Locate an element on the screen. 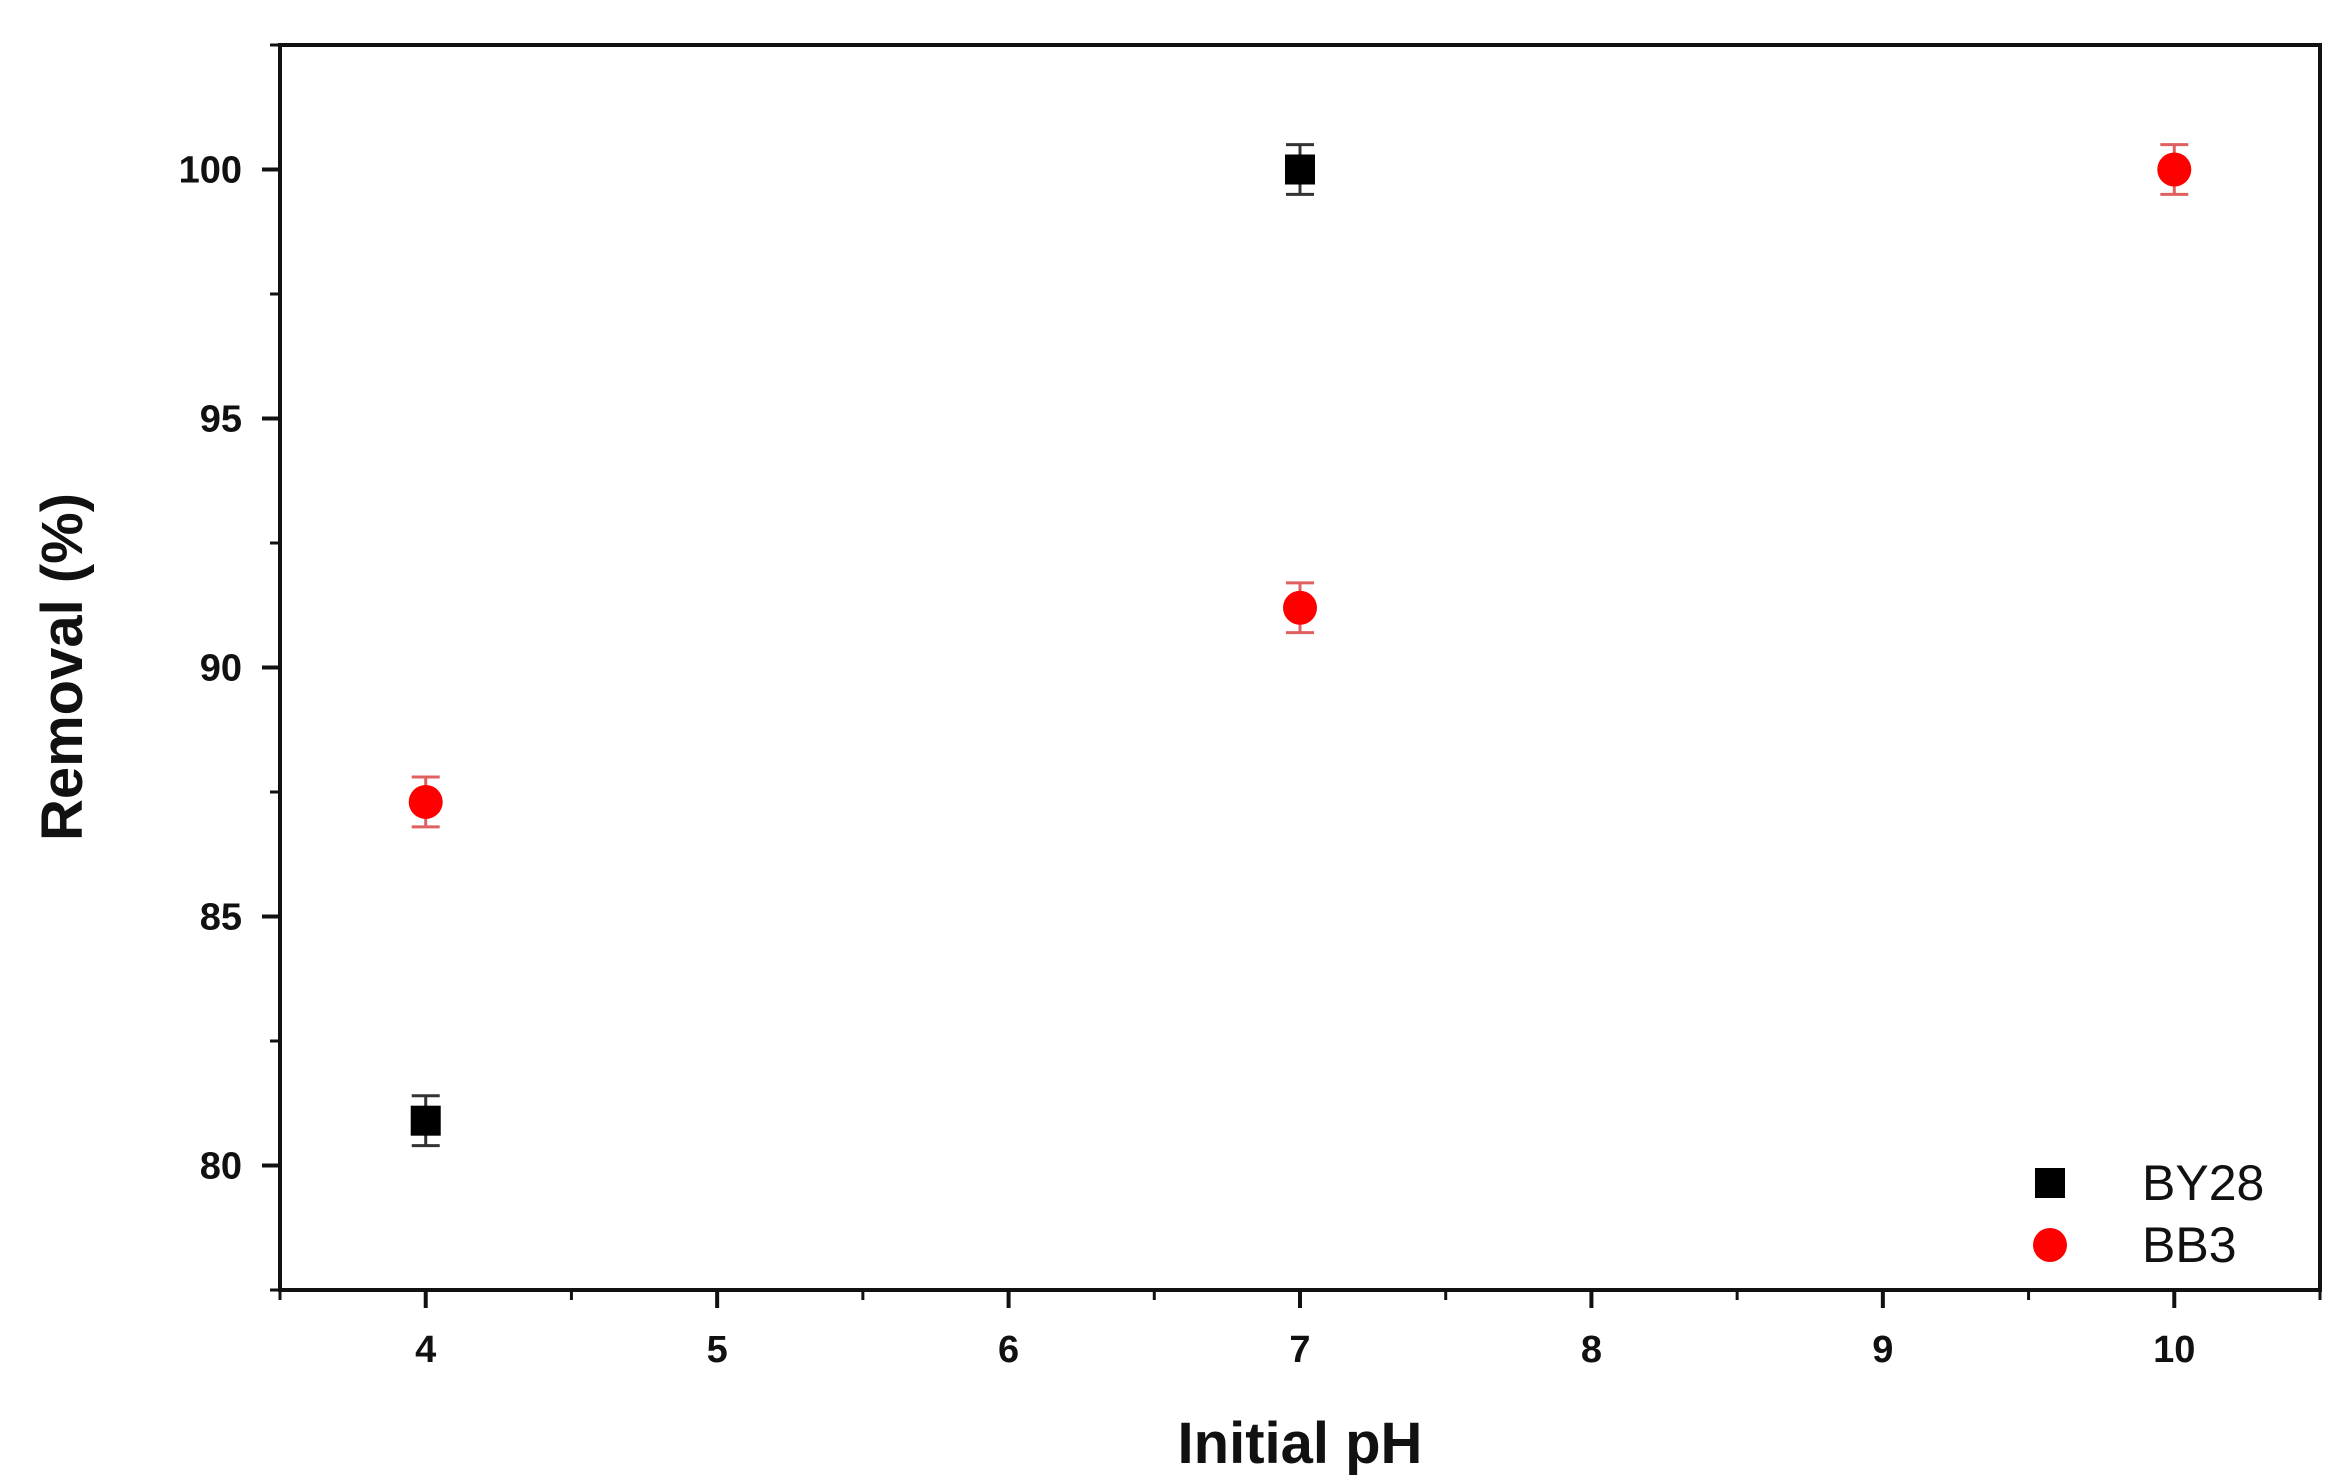 Image resolution: width=2343 pixels, height=1481 pixels. x-tick-label: 7 is located at coordinates (1299, 1350).